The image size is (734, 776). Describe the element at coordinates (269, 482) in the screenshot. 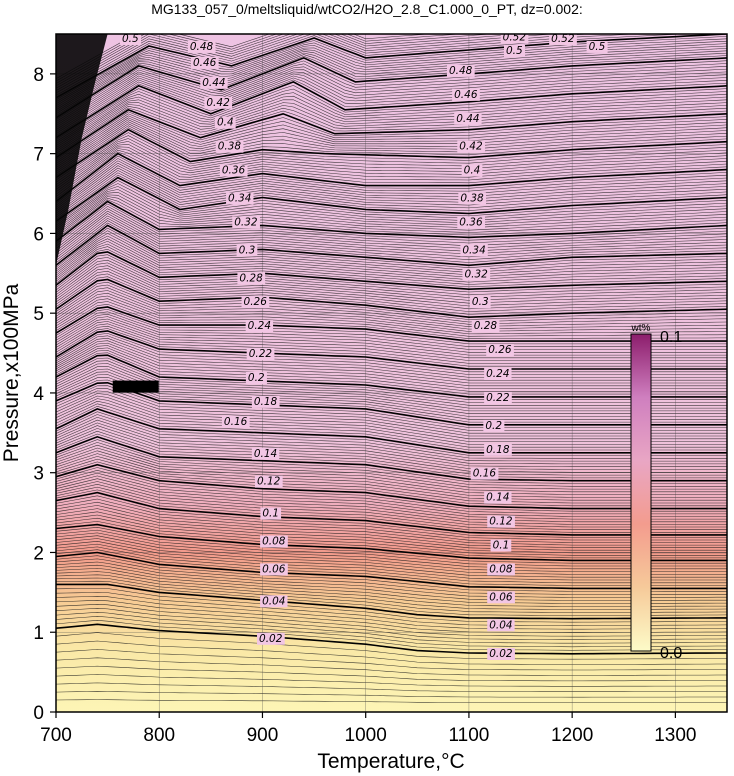

I see `contour-label-text: 0.12` at that location.